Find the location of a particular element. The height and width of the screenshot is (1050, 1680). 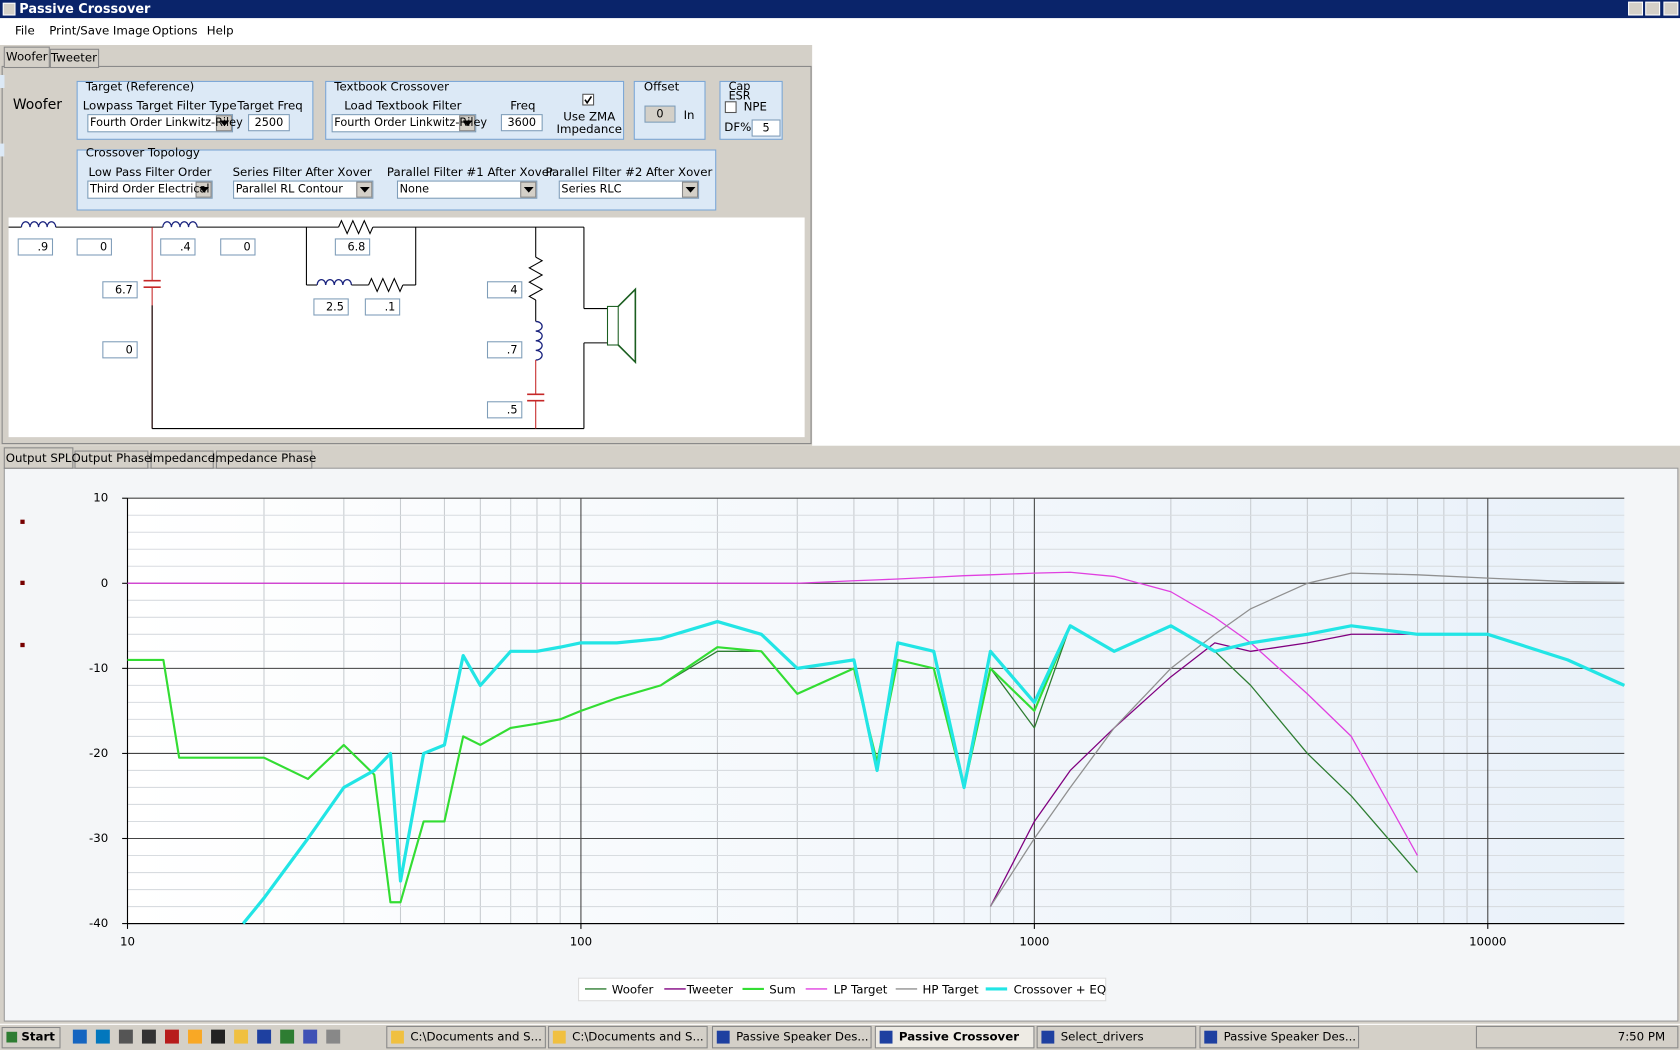

text-box-value: 2.5 is located at coordinates (335, 307).